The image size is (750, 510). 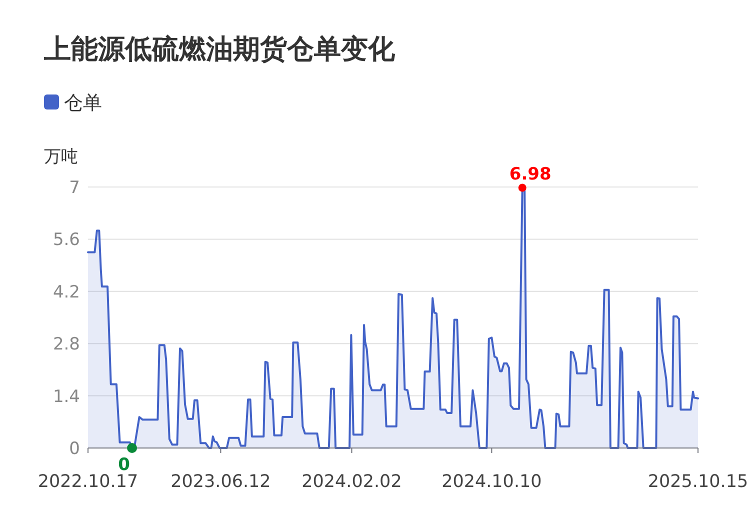 What do you see at coordinates (492, 482) in the screenshot?
I see `x-tick-label: 2024.10.10` at bounding box center [492, 482].